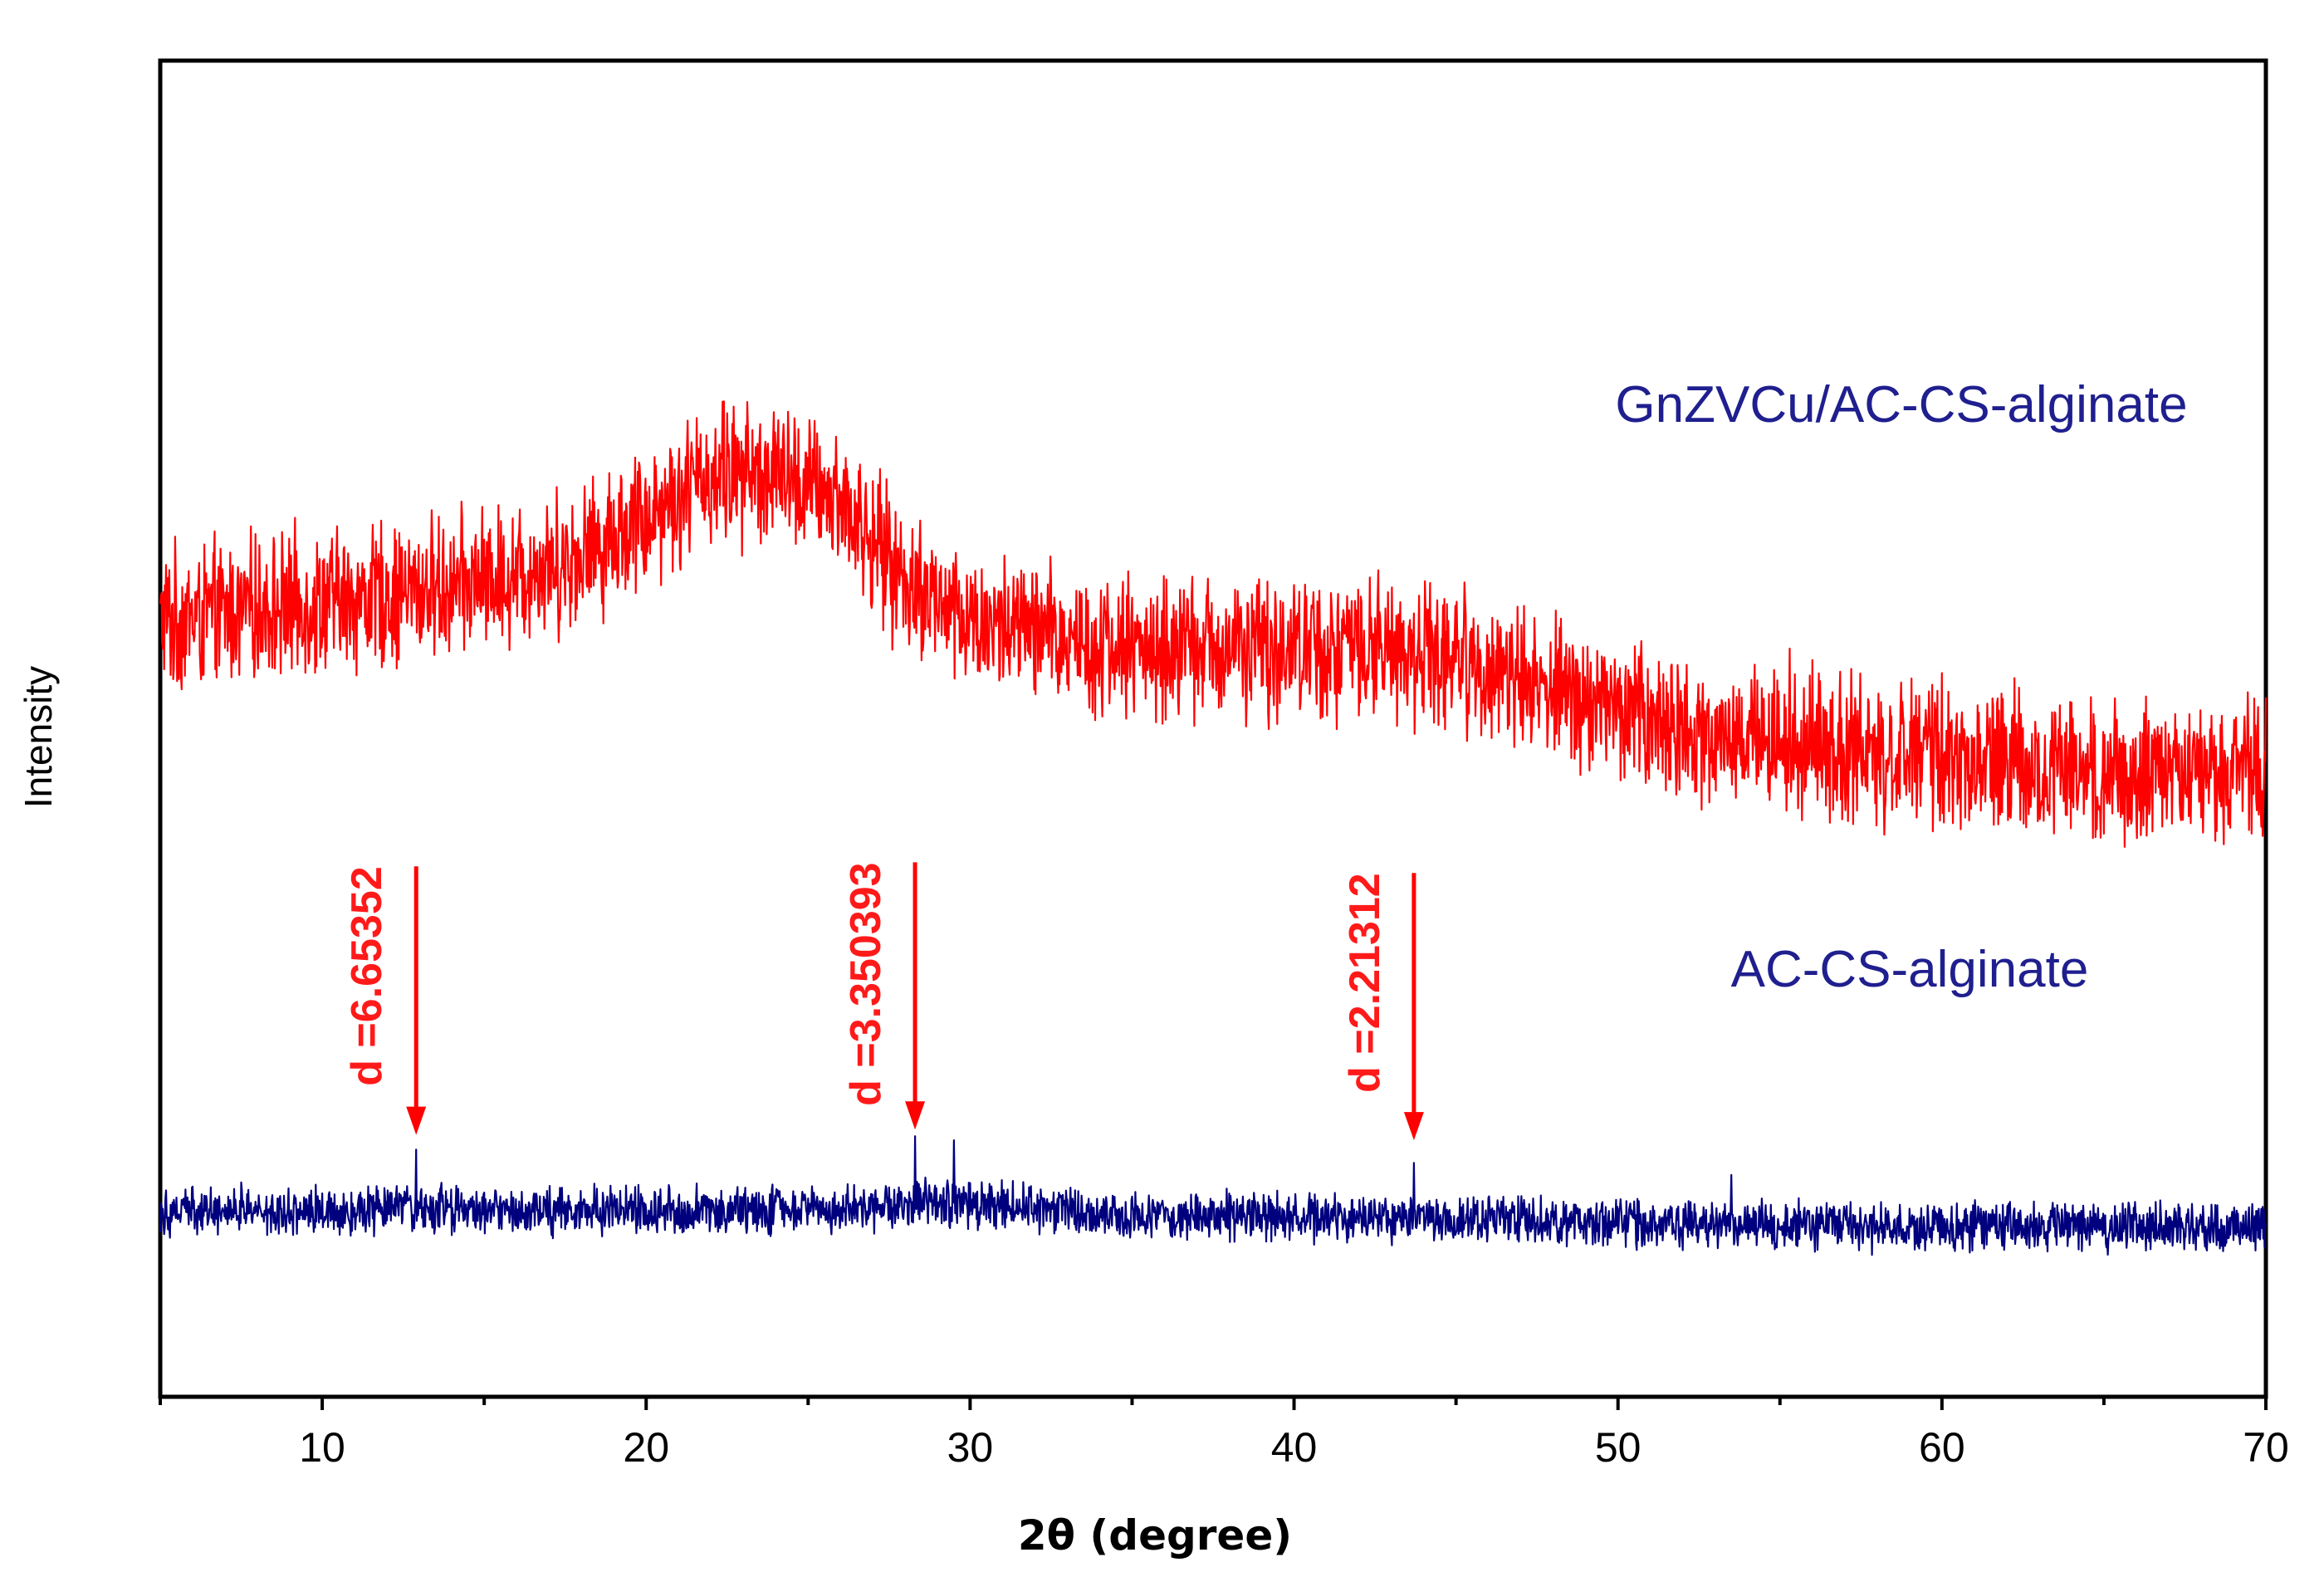 This screenshot has width=2324, height=1572. What do you see at coordinates (1224, 1434) in the screenshot?
I see `x-axis: 10 20 30 40 50 60 70` at bounding box center [1224, 1434].